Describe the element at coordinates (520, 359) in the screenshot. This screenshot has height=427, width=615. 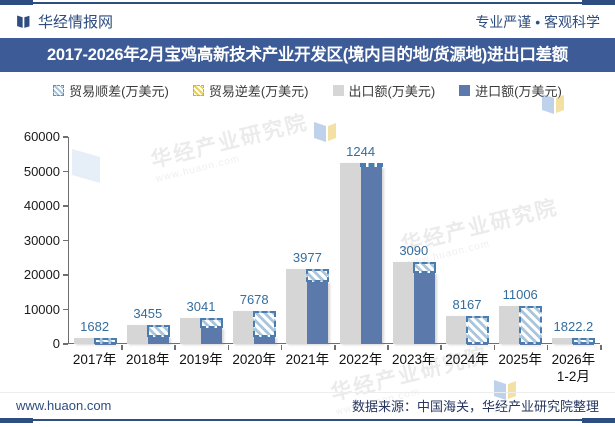
I see `x-axis-category-label: 2025年` at that location.